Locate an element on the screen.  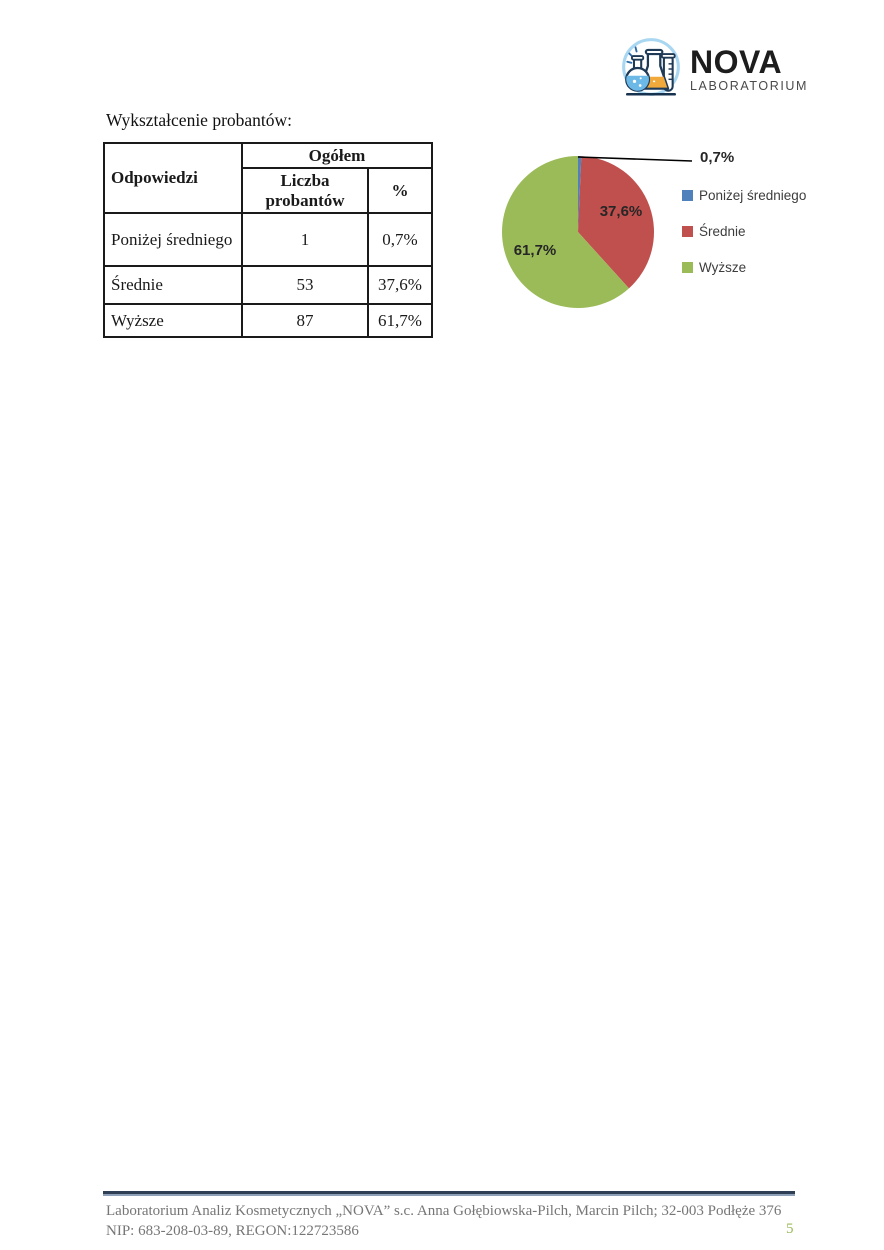
round-flask-shape is located at coordinates (638, 73).